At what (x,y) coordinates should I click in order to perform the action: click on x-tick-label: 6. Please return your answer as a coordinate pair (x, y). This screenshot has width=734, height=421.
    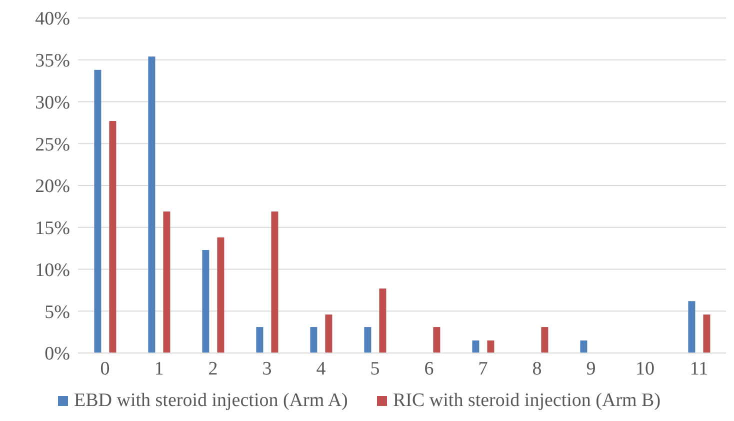
    Looking at the image, I should click on (429, 369).